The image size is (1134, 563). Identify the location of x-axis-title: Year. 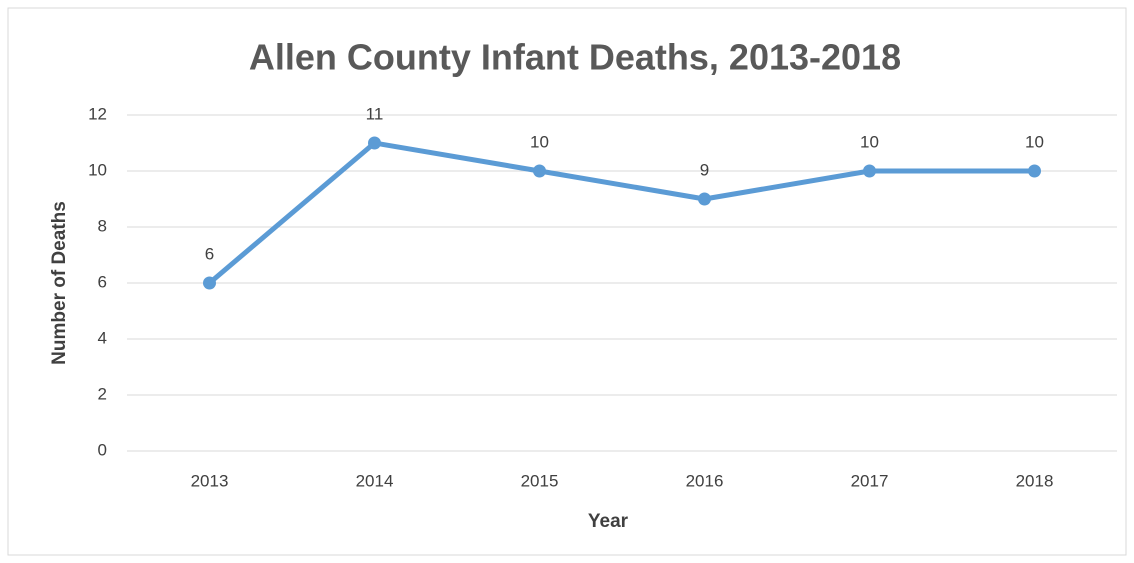
(608, 521).